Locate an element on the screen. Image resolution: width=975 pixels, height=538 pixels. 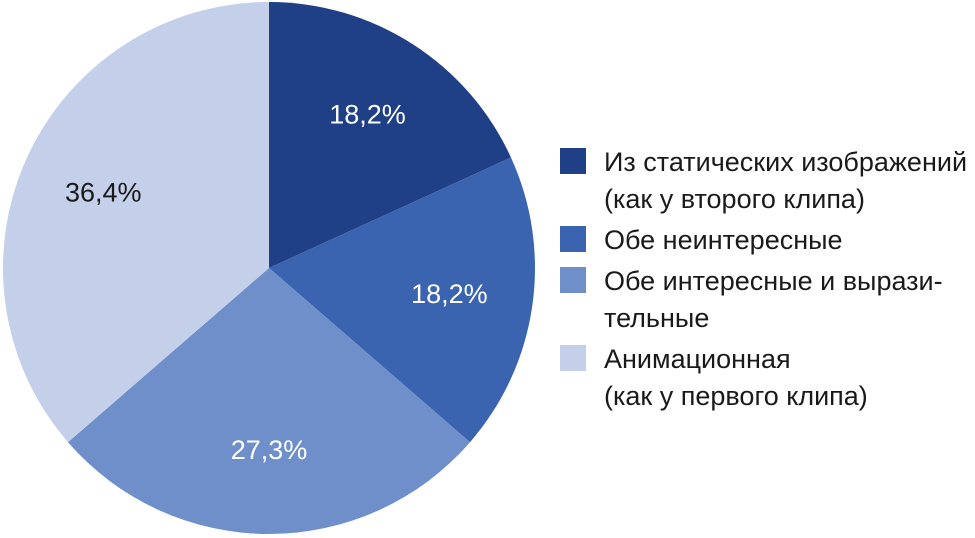
pie-slice-label-2: 27,3% is located at coordinates (269, 450).